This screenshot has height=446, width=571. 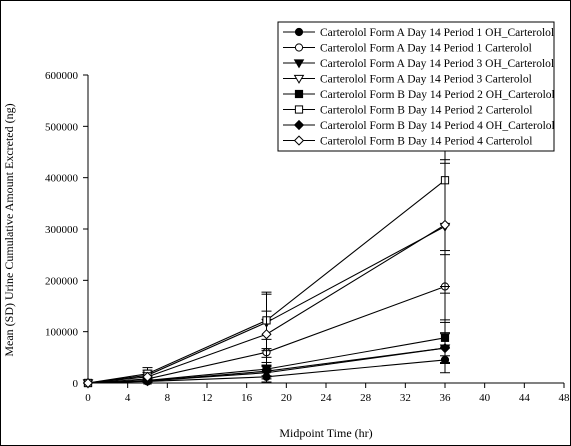 What do you see at coordinates (446, 398) in the screenshot?
I see `x-tick-label: 36` at bounding box center [446, 398].